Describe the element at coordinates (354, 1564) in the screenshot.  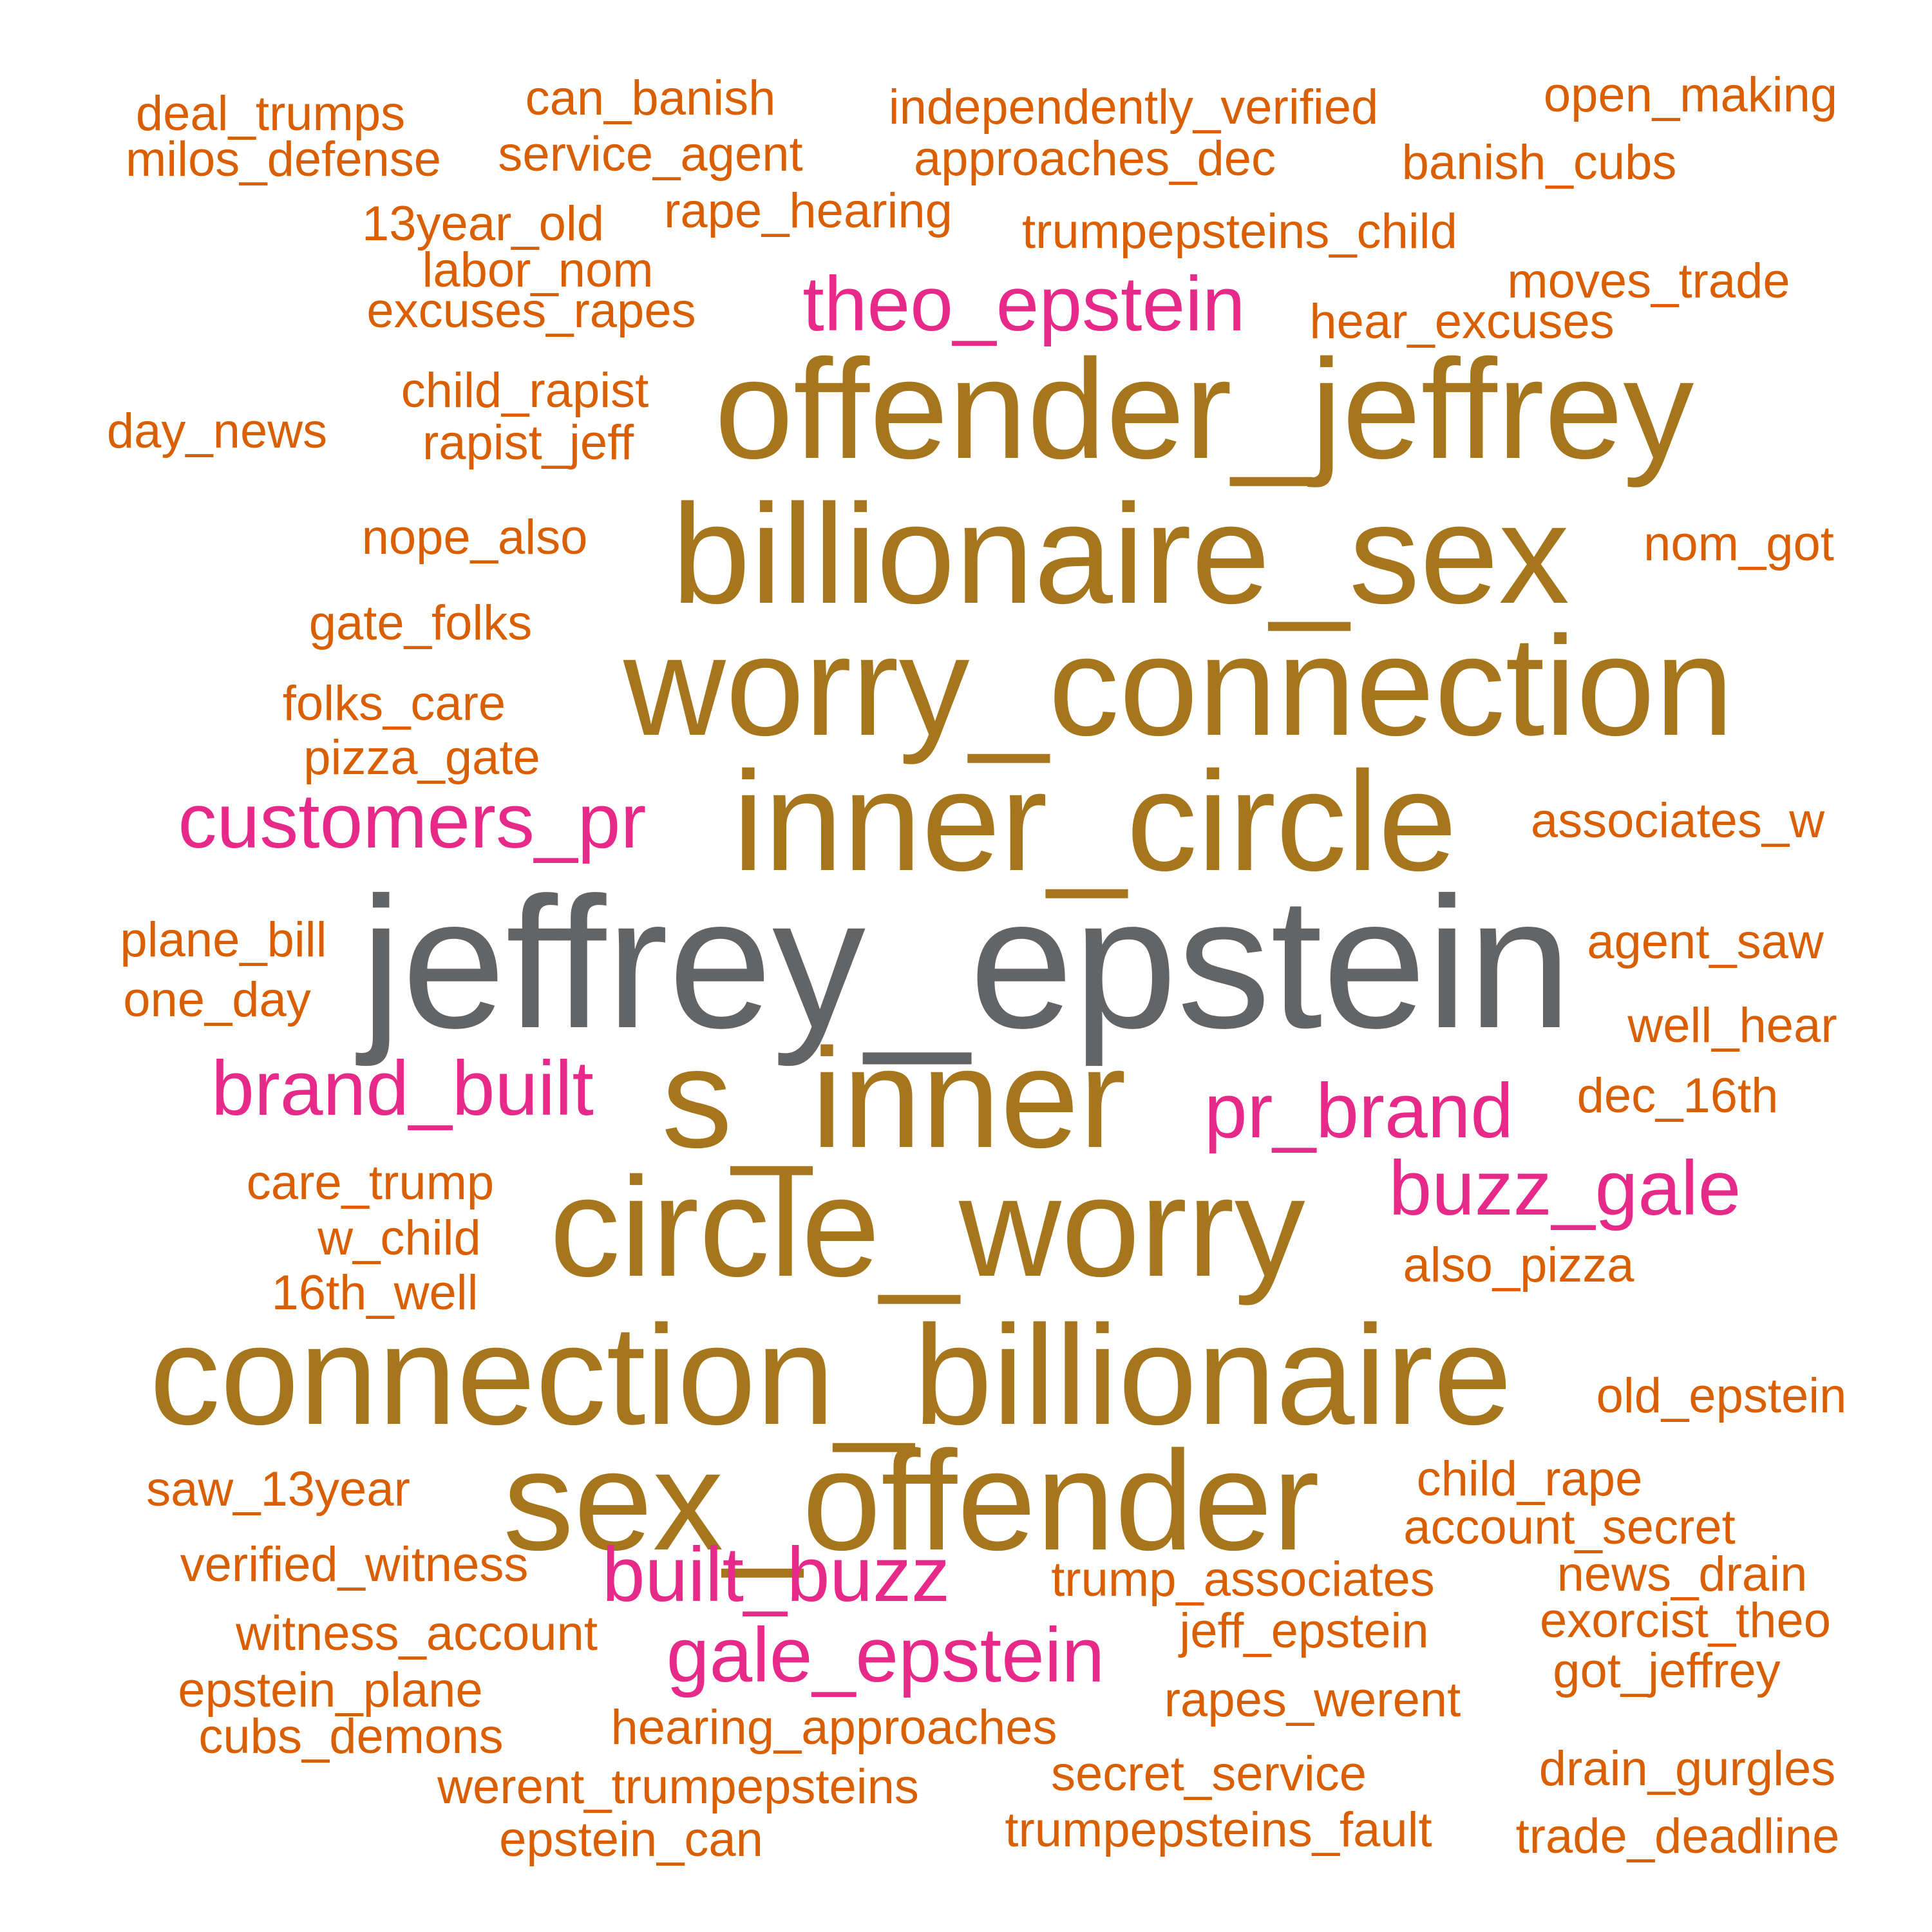
I see `word-verified_witness: verified_witness` at that location.